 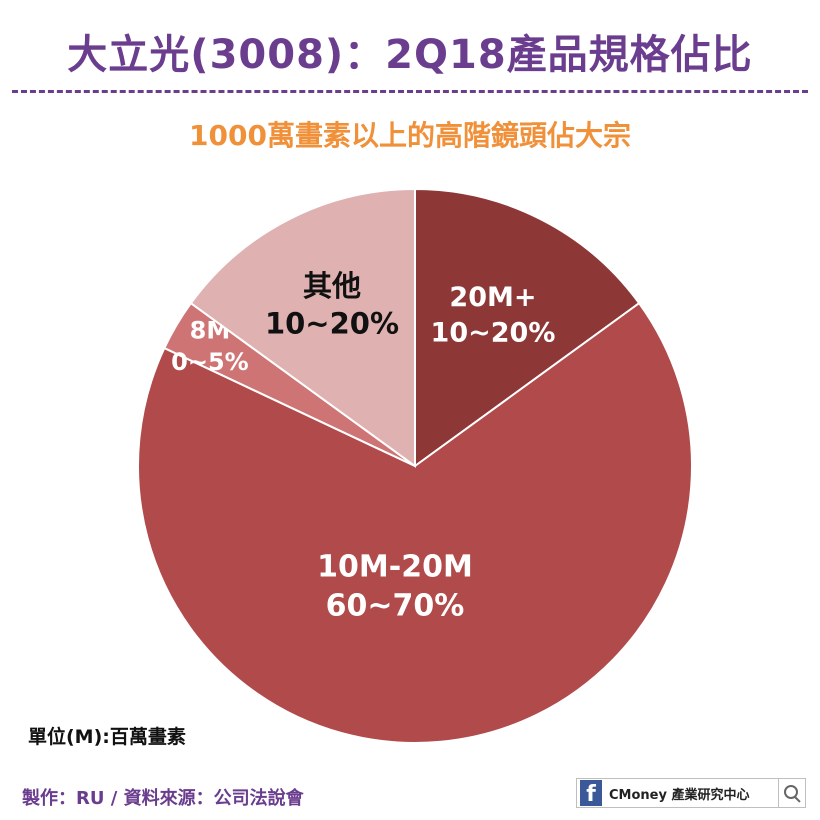 I want to click on title-divider, so click(x=410, y=91).